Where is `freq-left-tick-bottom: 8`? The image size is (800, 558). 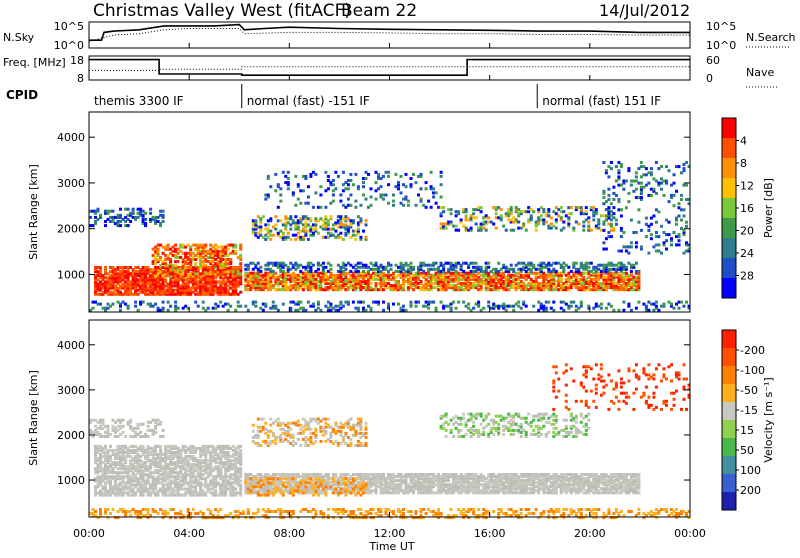
freq-left-tick-bottom: 8 is located at coordinates (80, 78).